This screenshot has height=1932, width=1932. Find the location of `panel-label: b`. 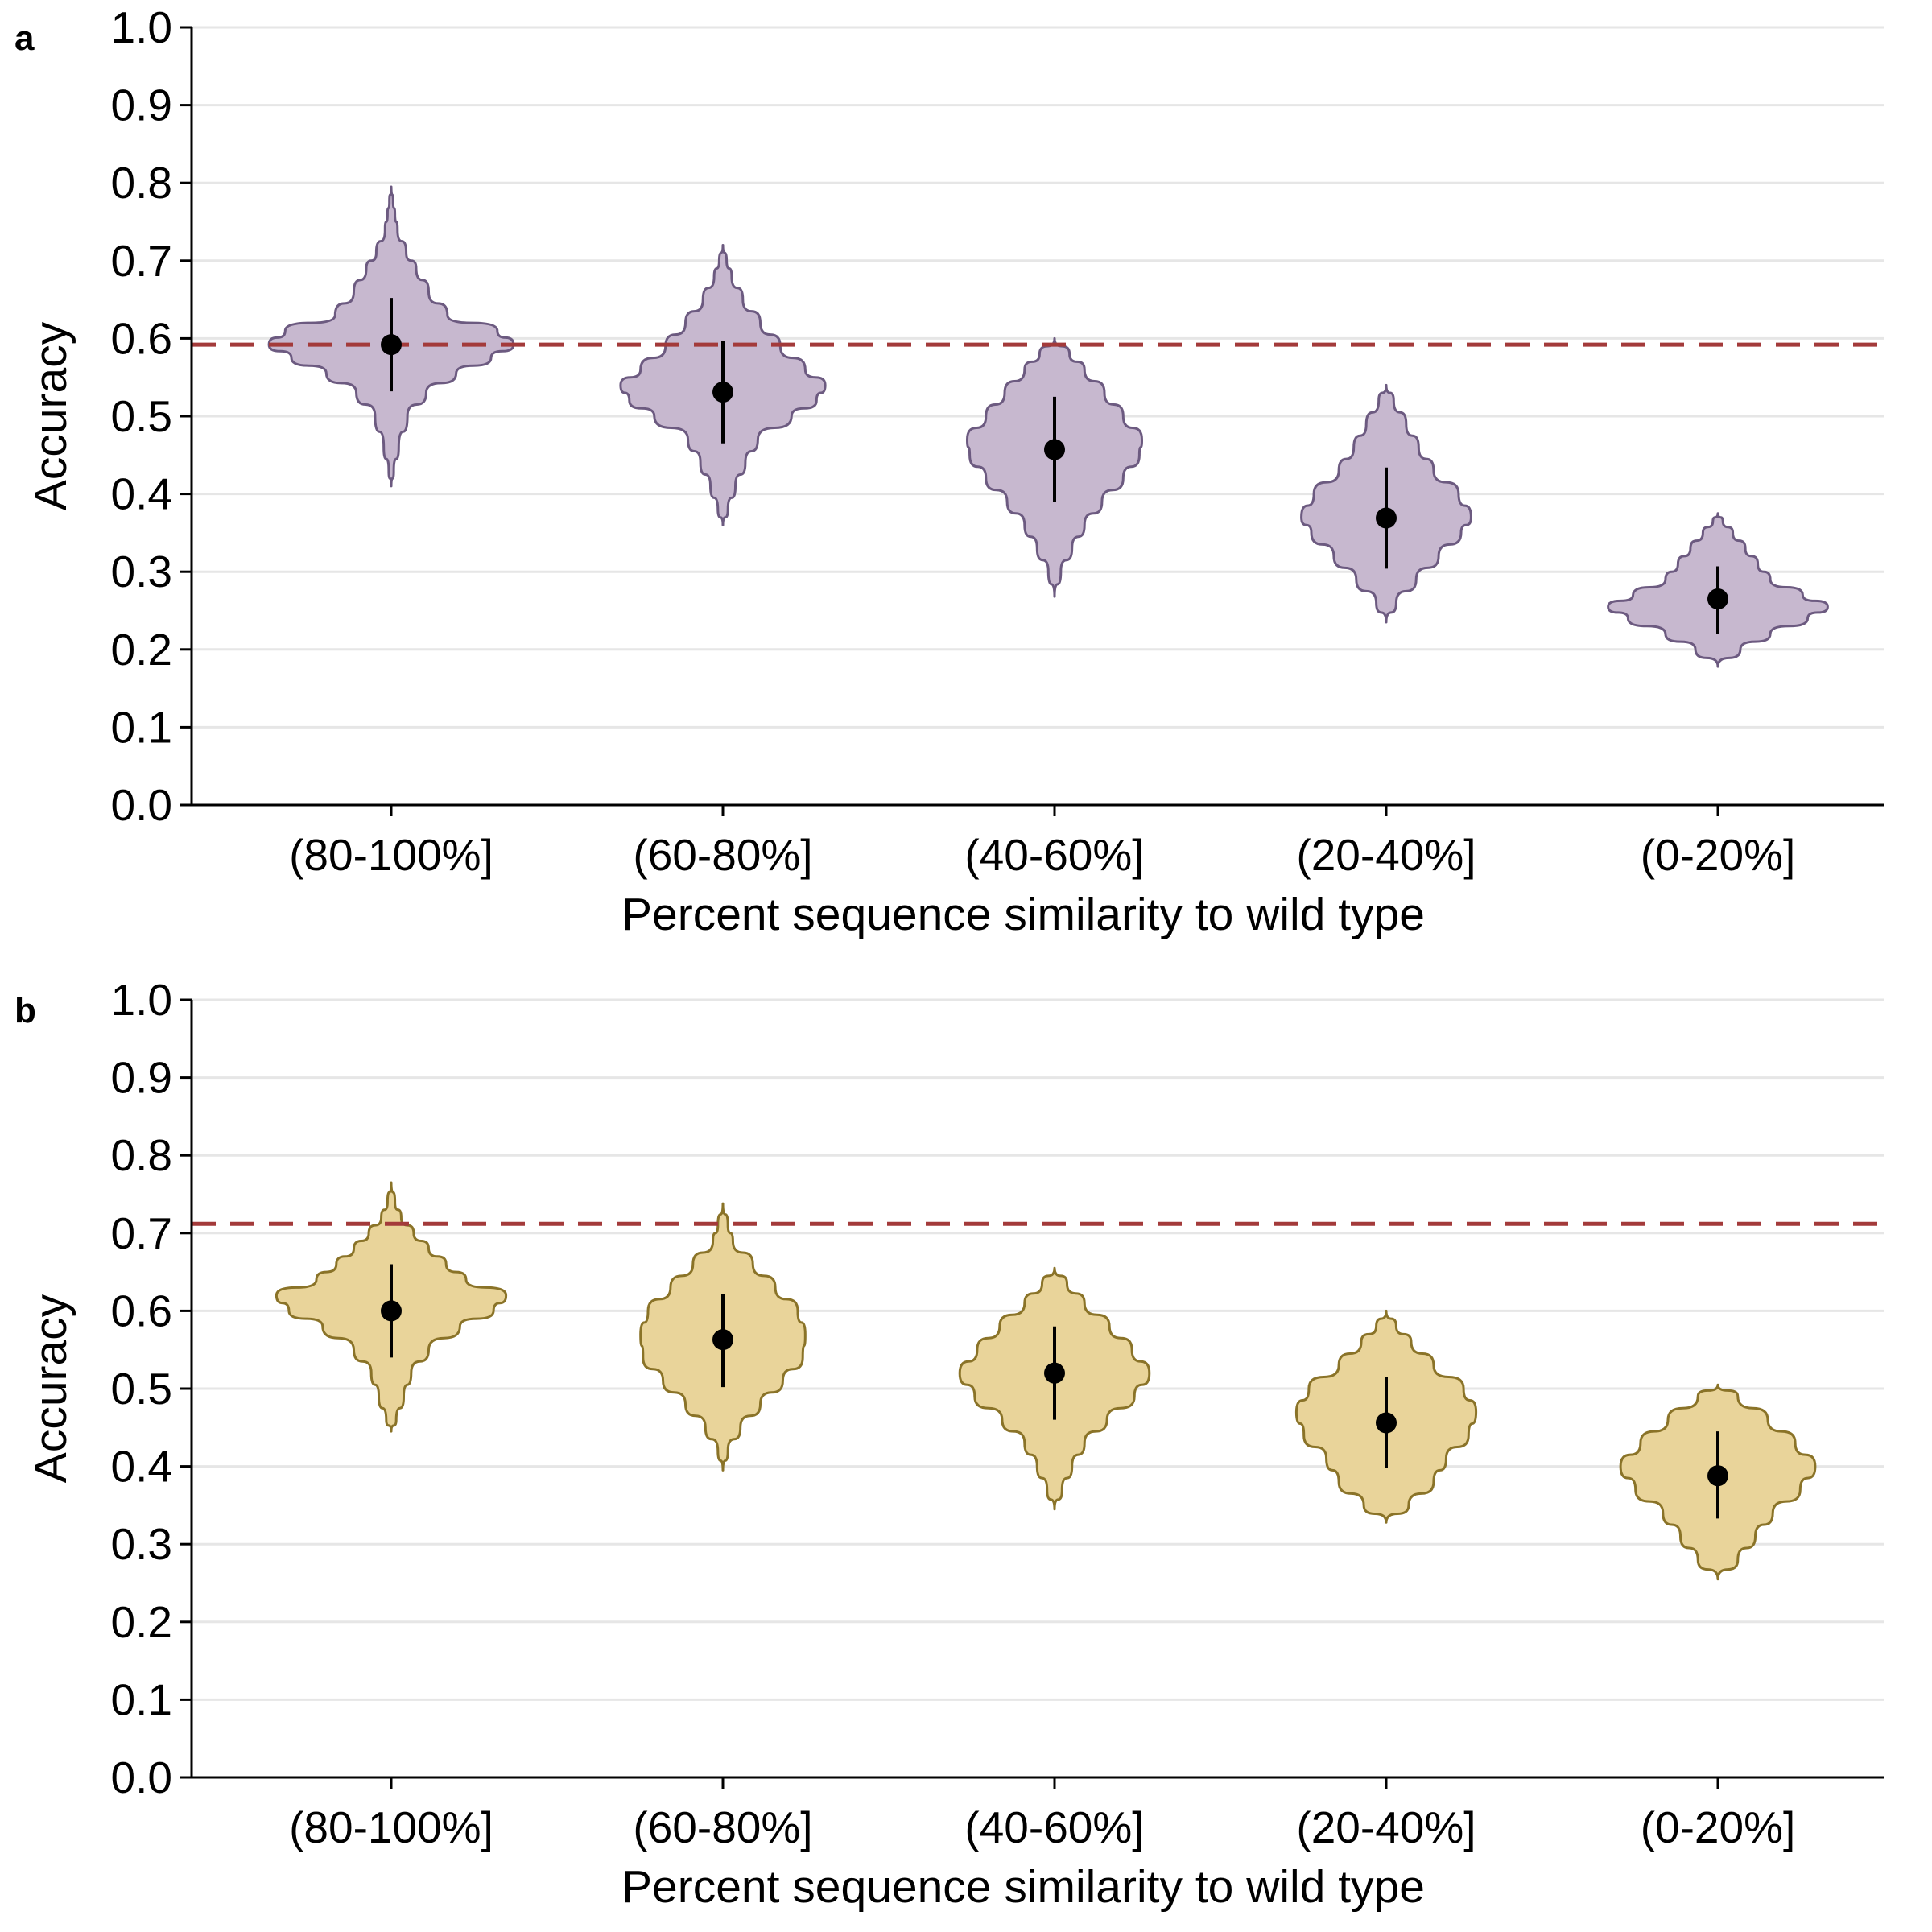

panel-label: b is located at coordinates (25, 1010).